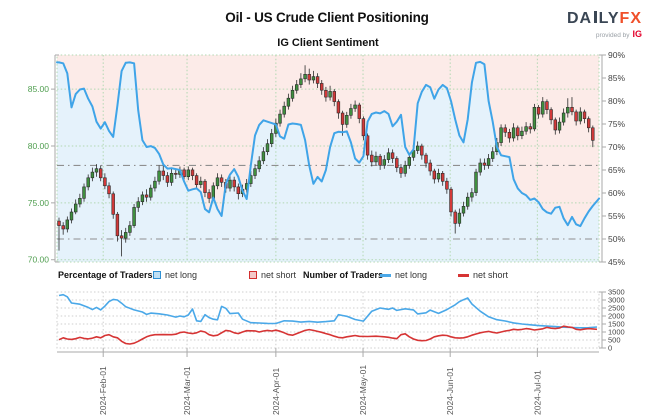 The image size is (654, 418). What do you see at coordinates (616, 101) in the screenshot?
I see `pct-tick-label: 80%` at bounding box center [616, 101].